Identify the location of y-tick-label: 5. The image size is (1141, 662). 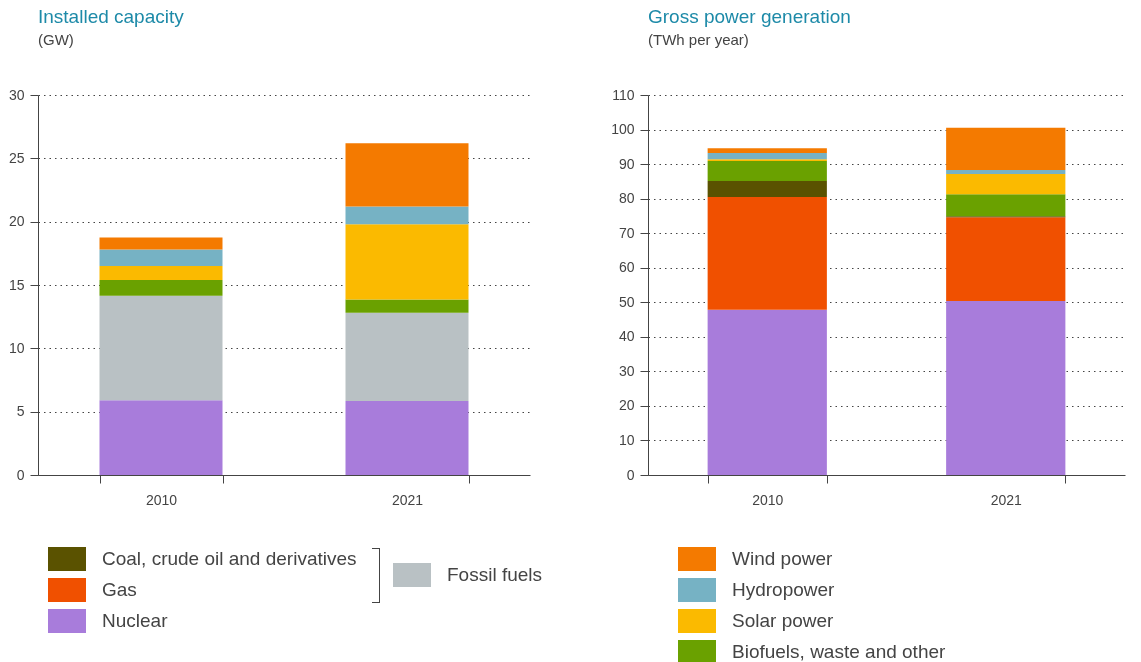
(20, 411).